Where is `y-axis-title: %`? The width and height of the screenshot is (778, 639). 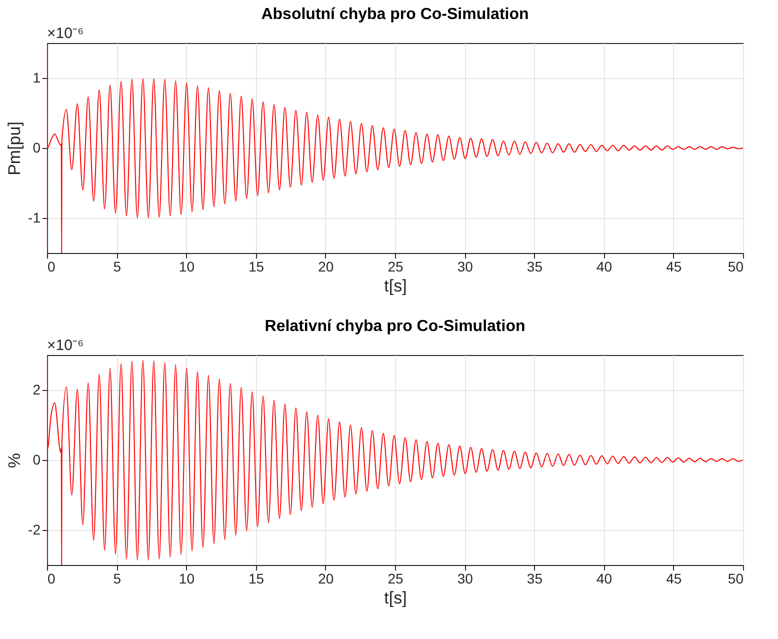 y-axis-title: % is located at coordinates (14, 460).